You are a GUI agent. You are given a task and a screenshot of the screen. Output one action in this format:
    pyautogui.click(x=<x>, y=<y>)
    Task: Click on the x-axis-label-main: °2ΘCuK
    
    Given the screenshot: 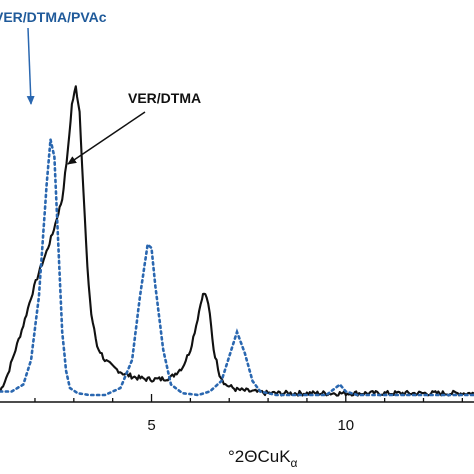 What is the action you would take?
    pyautogui.click(x=259, y=456)
    